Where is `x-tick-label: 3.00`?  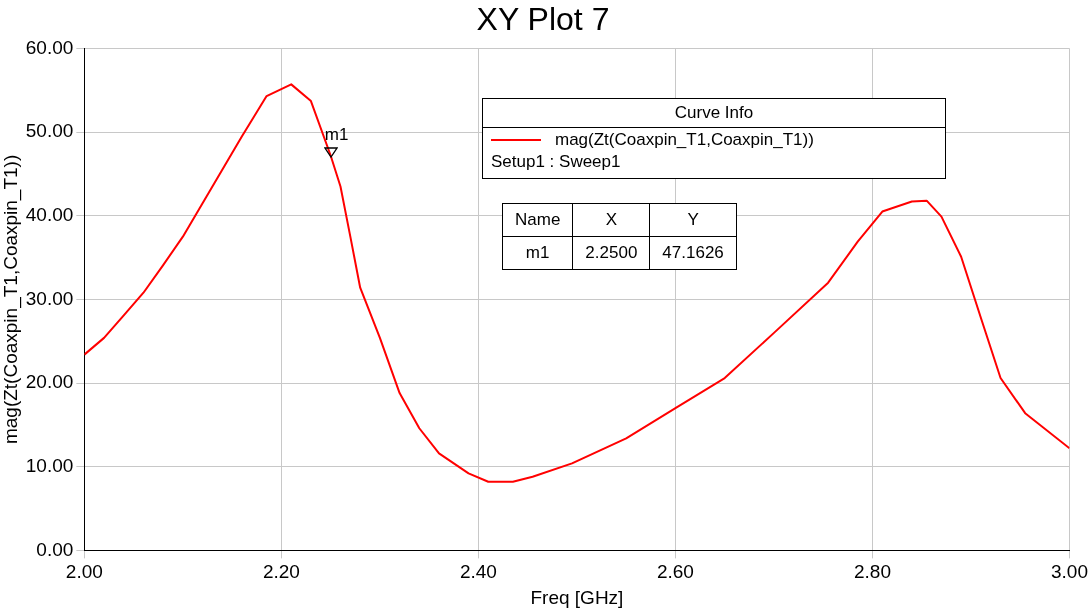 x-tick-label: 3.00 is located at coordinates (1069, 572).